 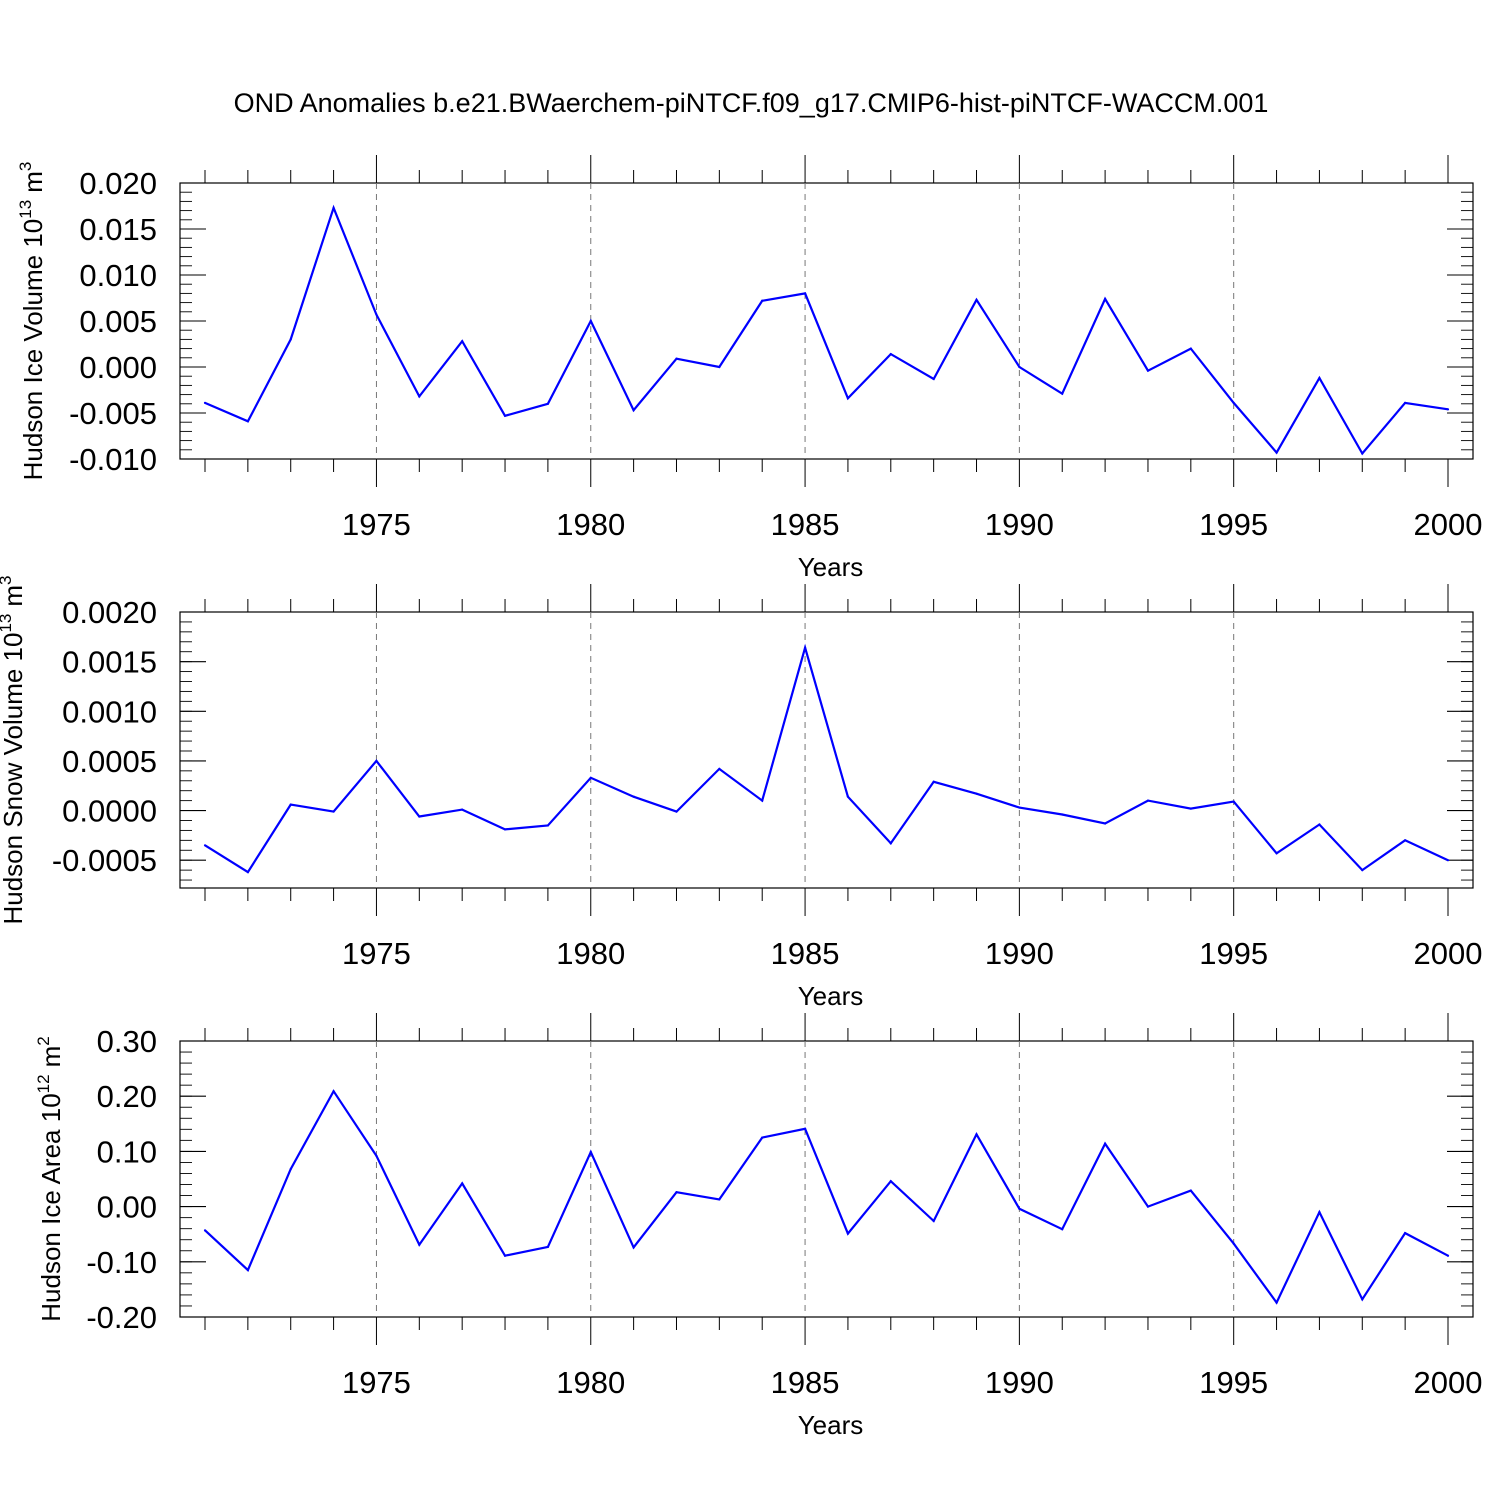 What do you see at coordinates (118, 183) in the screenshot?
I see `y-tick-label: 0.020` at bounding box center [118, 183].